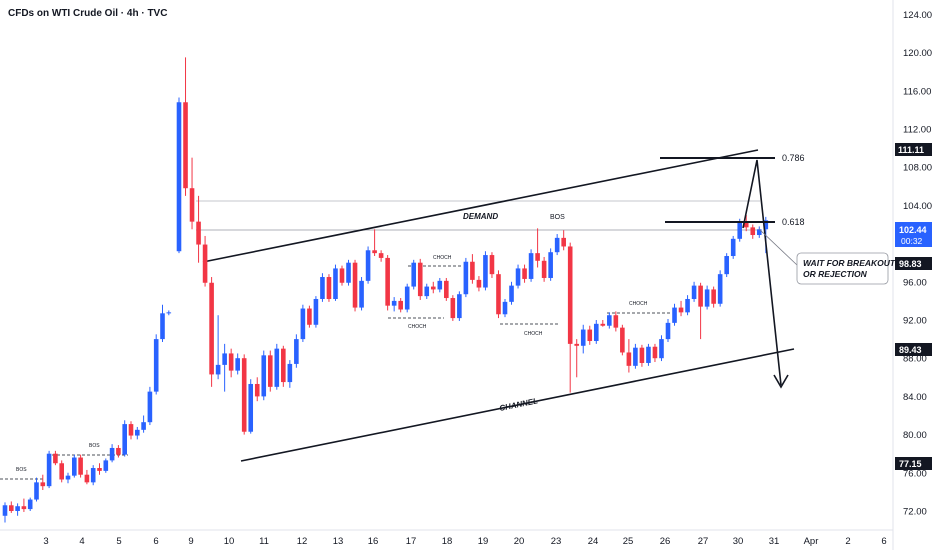  What do you see at coordinates (915, 359) in the screenshot?
I see `y-tick-label-4: 88.00` at bounding box center [915, 359].